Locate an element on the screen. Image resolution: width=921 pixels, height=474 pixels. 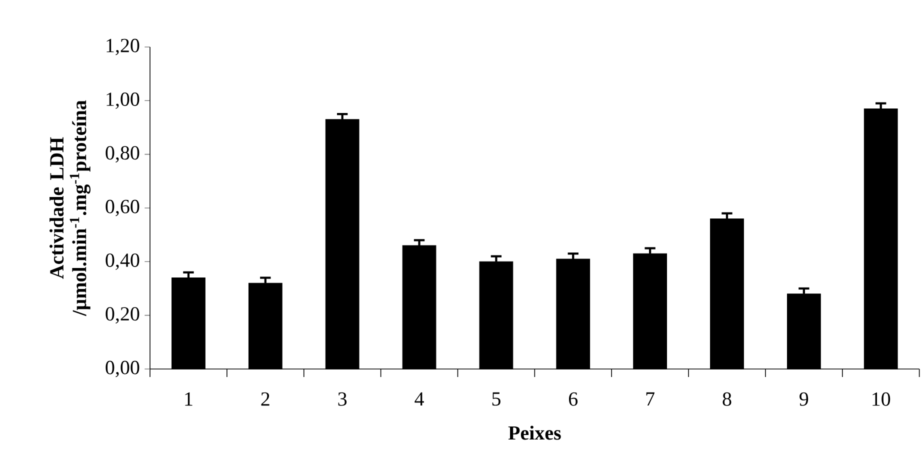
x-tick-label: 7 is located at coordinates (650, 399).